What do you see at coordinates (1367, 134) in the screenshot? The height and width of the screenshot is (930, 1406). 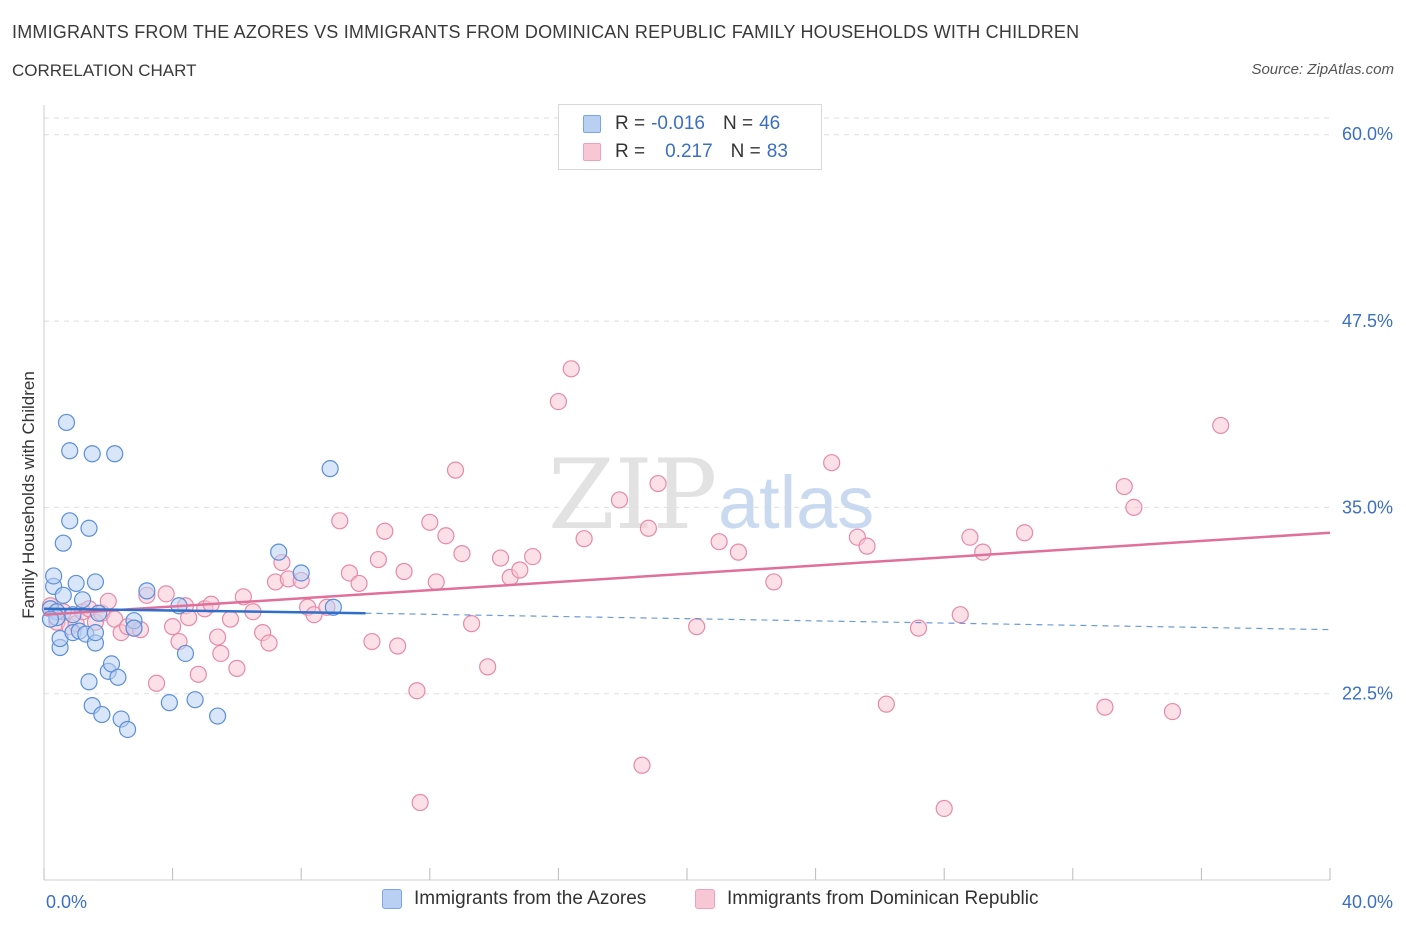 I see `y-tick-label-top: 60.0%` at bounding box center [1367, 134].